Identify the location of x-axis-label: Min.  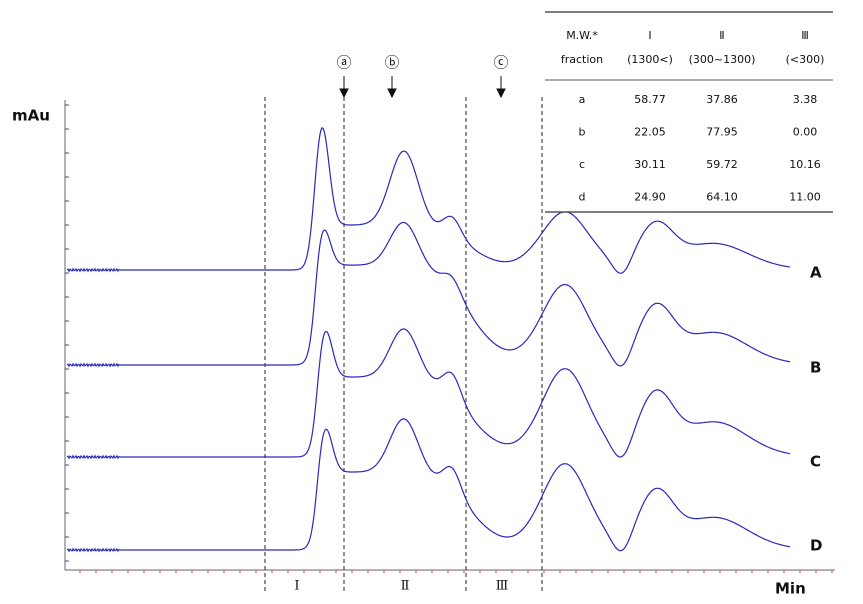
(790, 589).